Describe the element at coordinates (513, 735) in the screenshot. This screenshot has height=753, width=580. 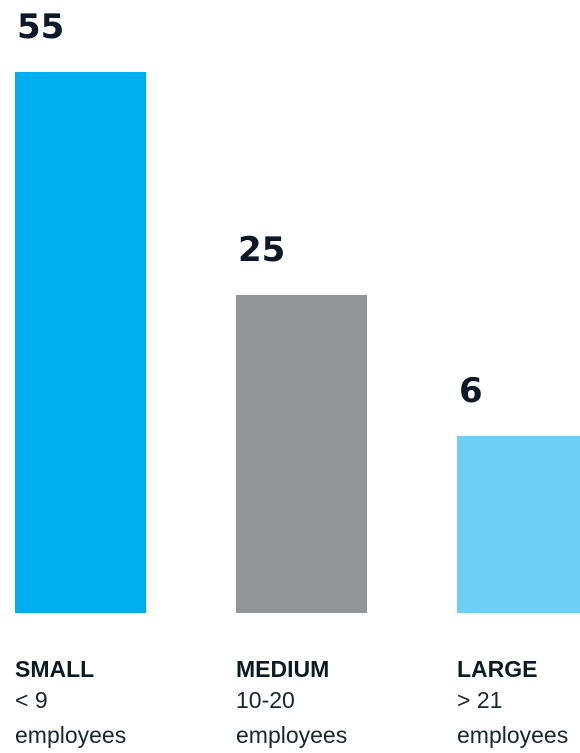
I see `category-unit-large: employees` at that location.